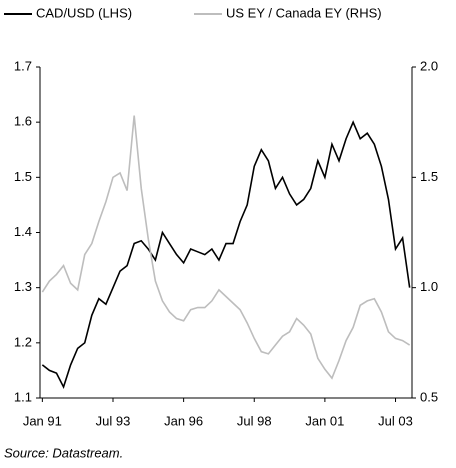  I want to click on source-note: Source: Datastream., so click(63, 452).